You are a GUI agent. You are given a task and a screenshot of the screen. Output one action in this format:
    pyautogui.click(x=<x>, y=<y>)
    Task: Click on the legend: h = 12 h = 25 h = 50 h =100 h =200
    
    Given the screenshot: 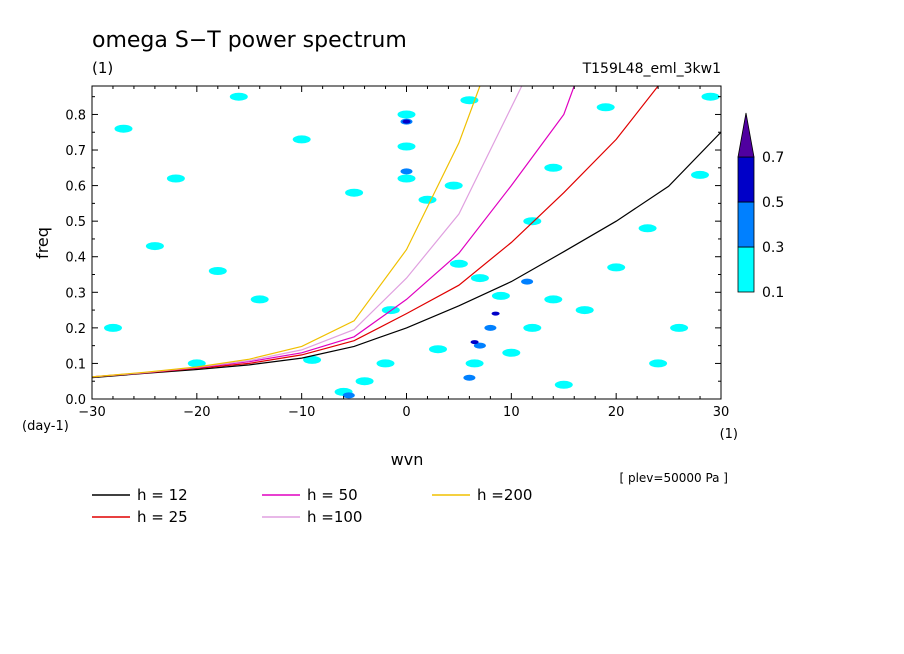 What is the action you would take?
    pyautogui.click(x=312, y=506)
    